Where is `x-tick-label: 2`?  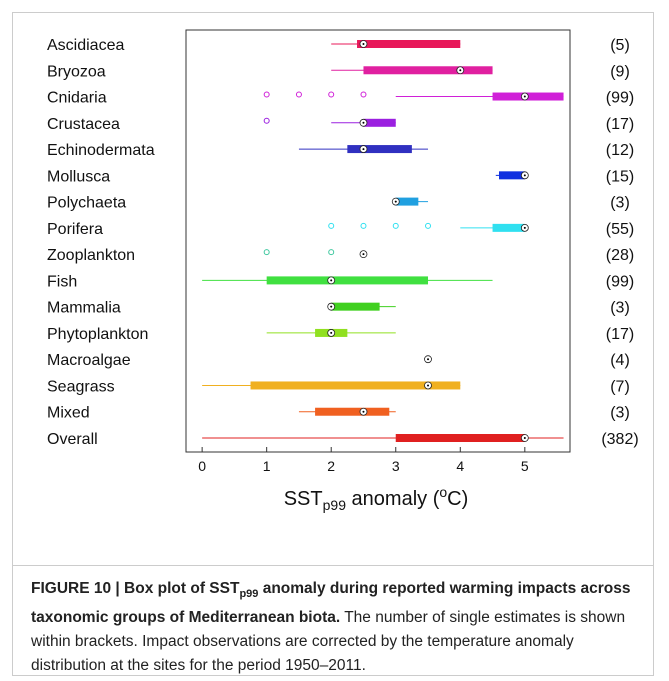 x-tick-label: 2 is located at coordinates (331, 466).